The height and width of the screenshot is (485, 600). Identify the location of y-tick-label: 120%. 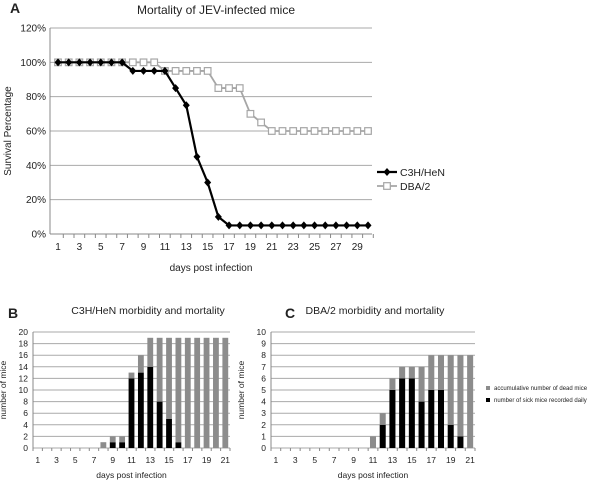
(33, 29).